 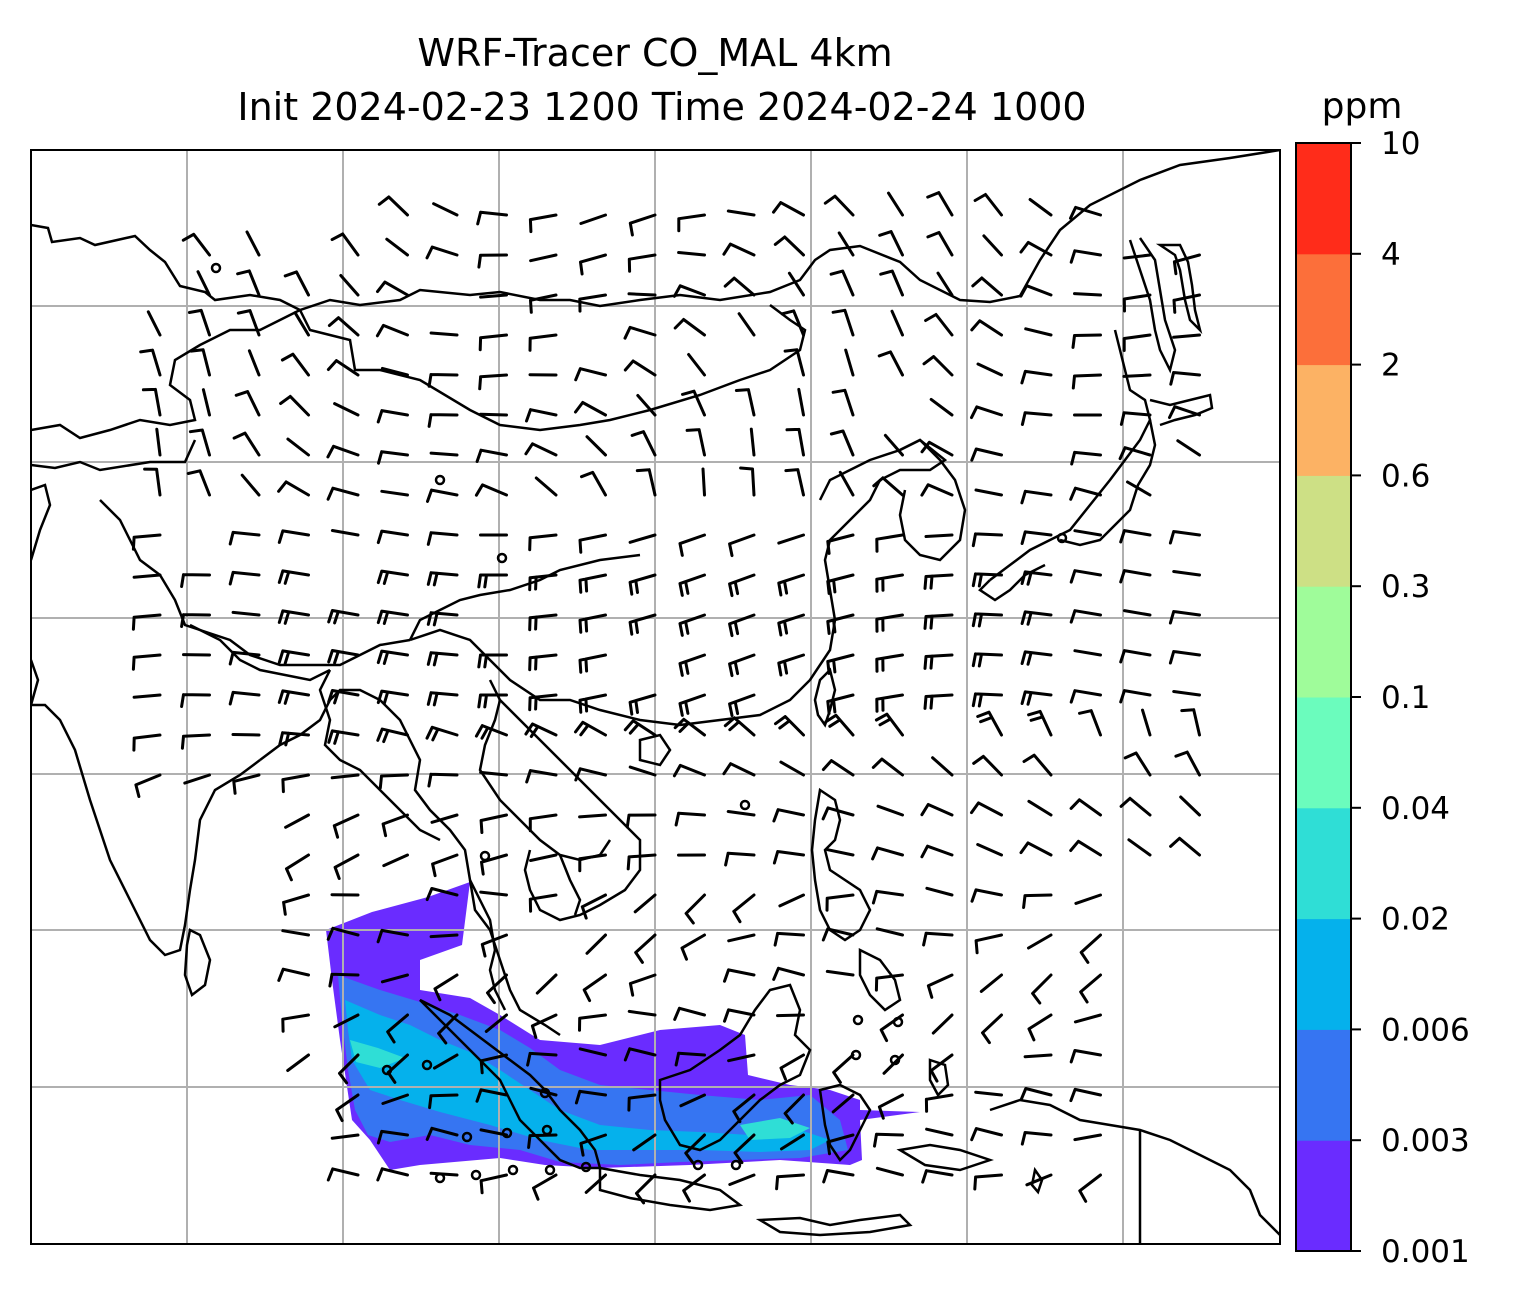 What do you see at coordinates (587, 1076) in the screenshot?
I see `plume-band-0.006` at bounding box center [587, 1076].